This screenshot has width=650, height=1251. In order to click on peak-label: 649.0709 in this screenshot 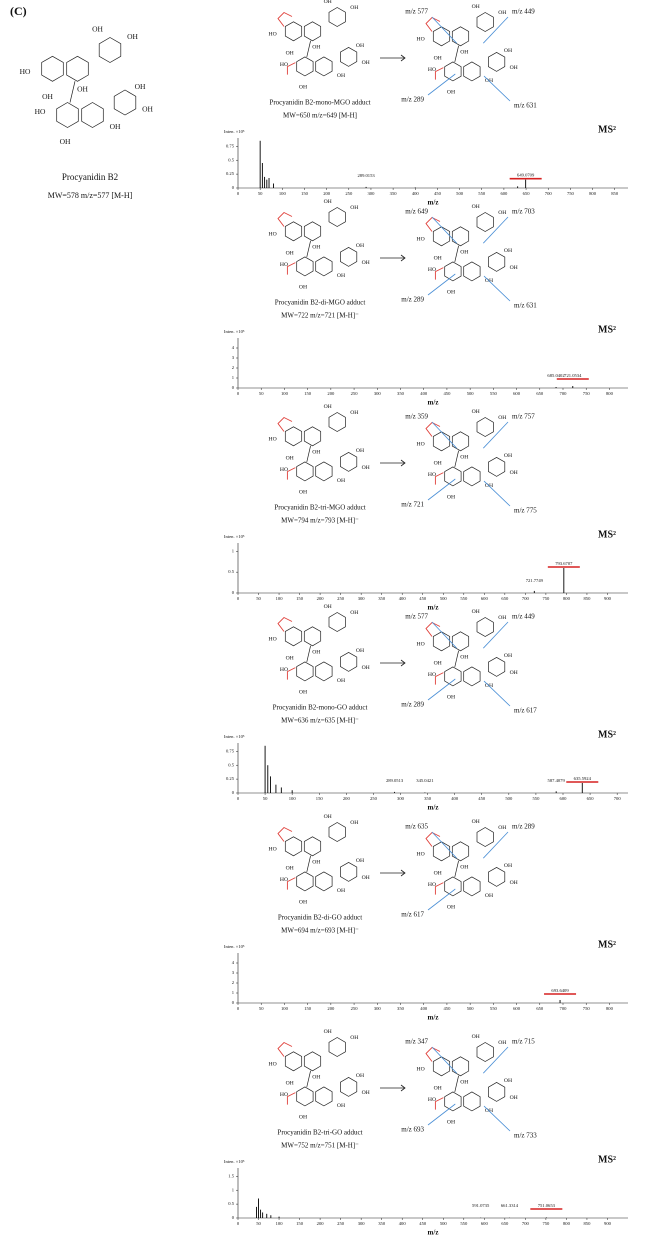, I will do `click(526, 175)`.